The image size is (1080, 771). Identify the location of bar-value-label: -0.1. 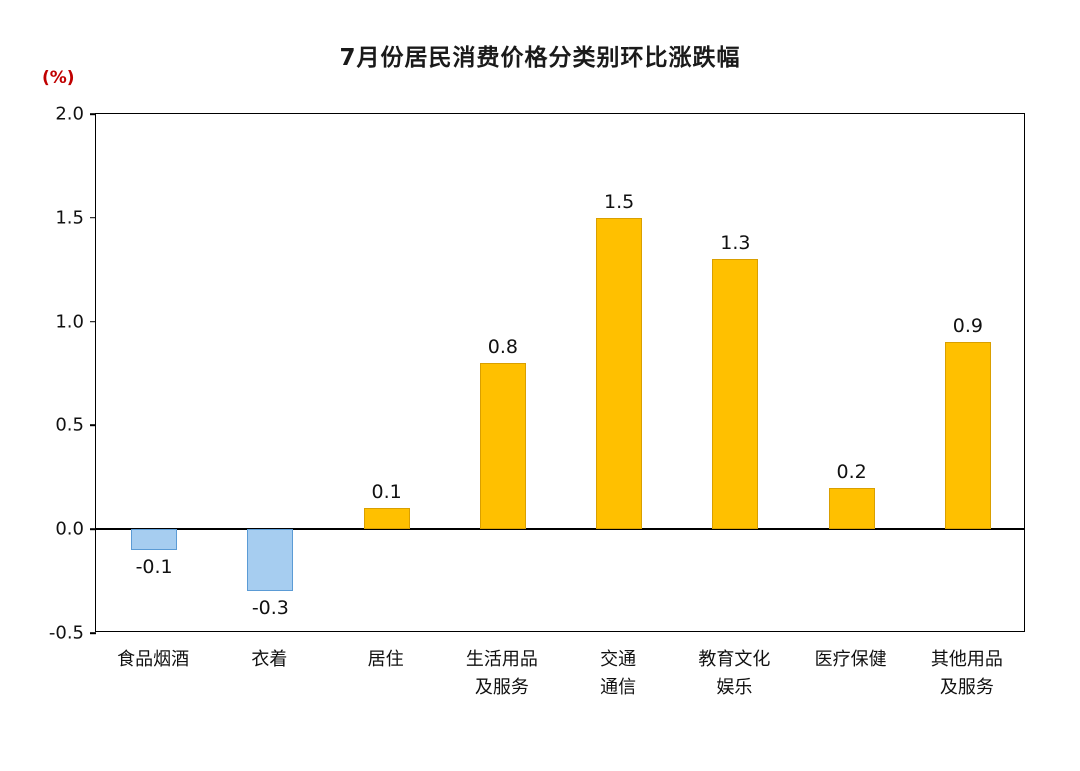
(154, 566).